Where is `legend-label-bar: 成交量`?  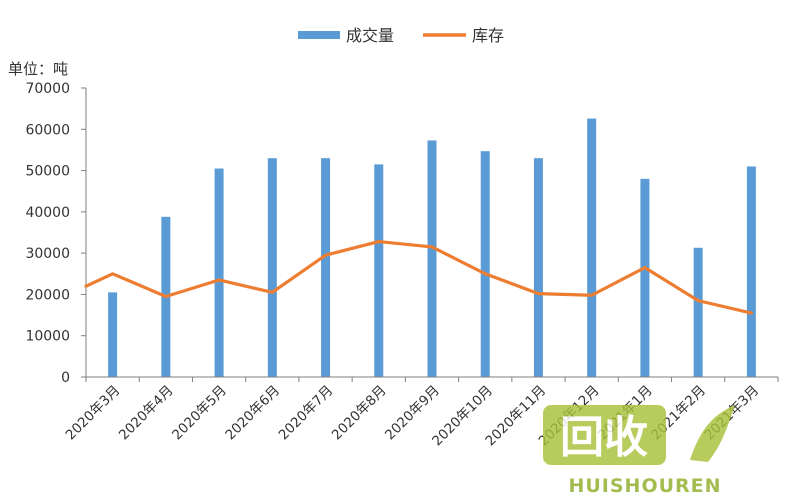 legend-label-bar: 成交量 is located at coordinates (370, 35).